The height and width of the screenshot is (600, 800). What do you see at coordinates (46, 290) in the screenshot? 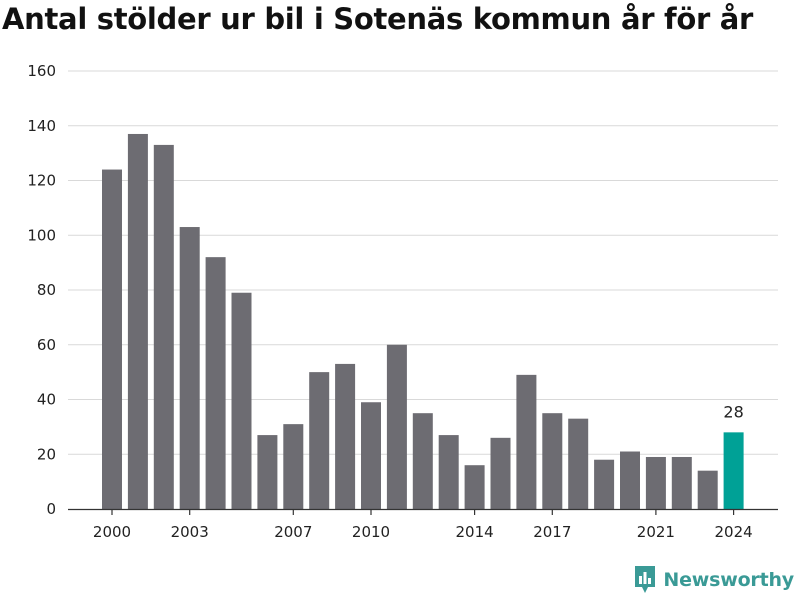
I see `y-tick-label: 80` at bounding box center [46, 290].